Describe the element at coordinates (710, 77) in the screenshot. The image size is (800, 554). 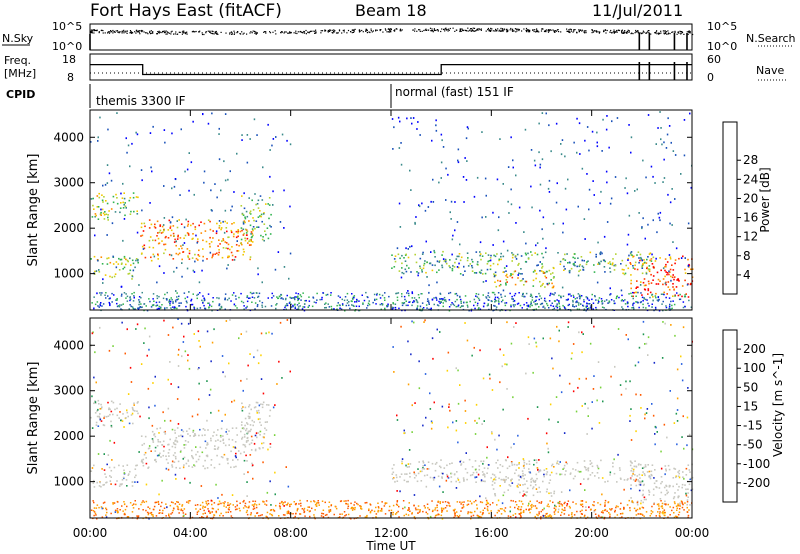
I see `nave-tick-bottom: 0` at that location.